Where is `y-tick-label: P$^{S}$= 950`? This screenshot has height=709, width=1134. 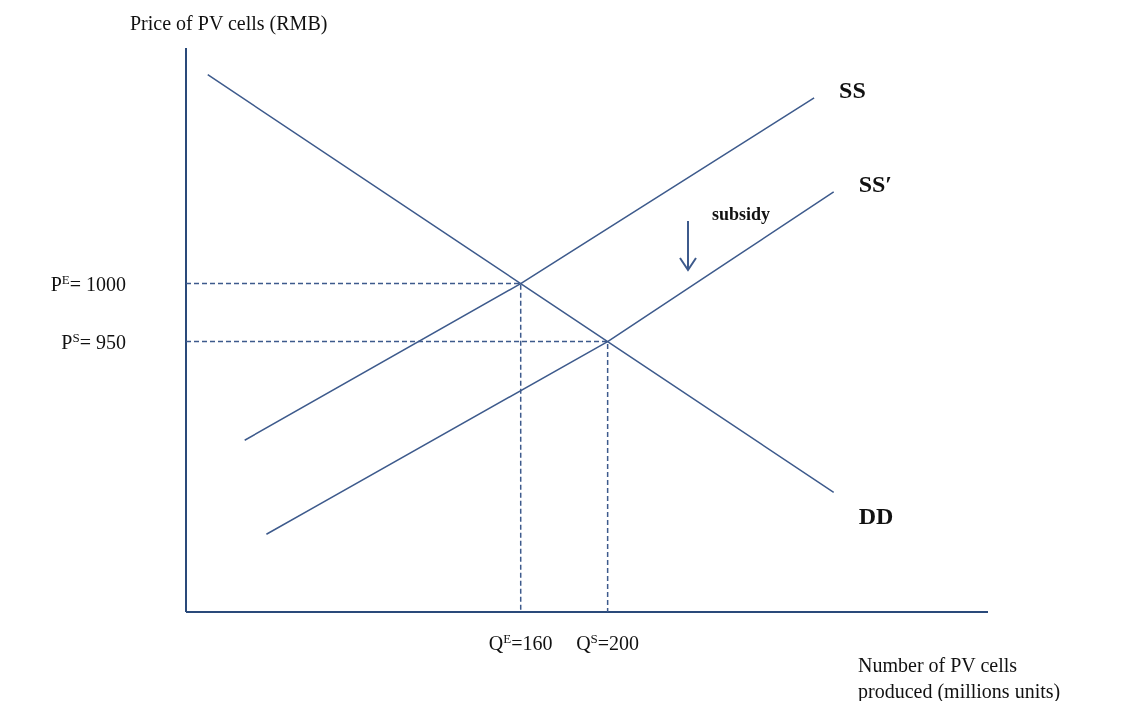
y-tick-label: P$^{S}$= 950 is located at coordinates (93, 341).